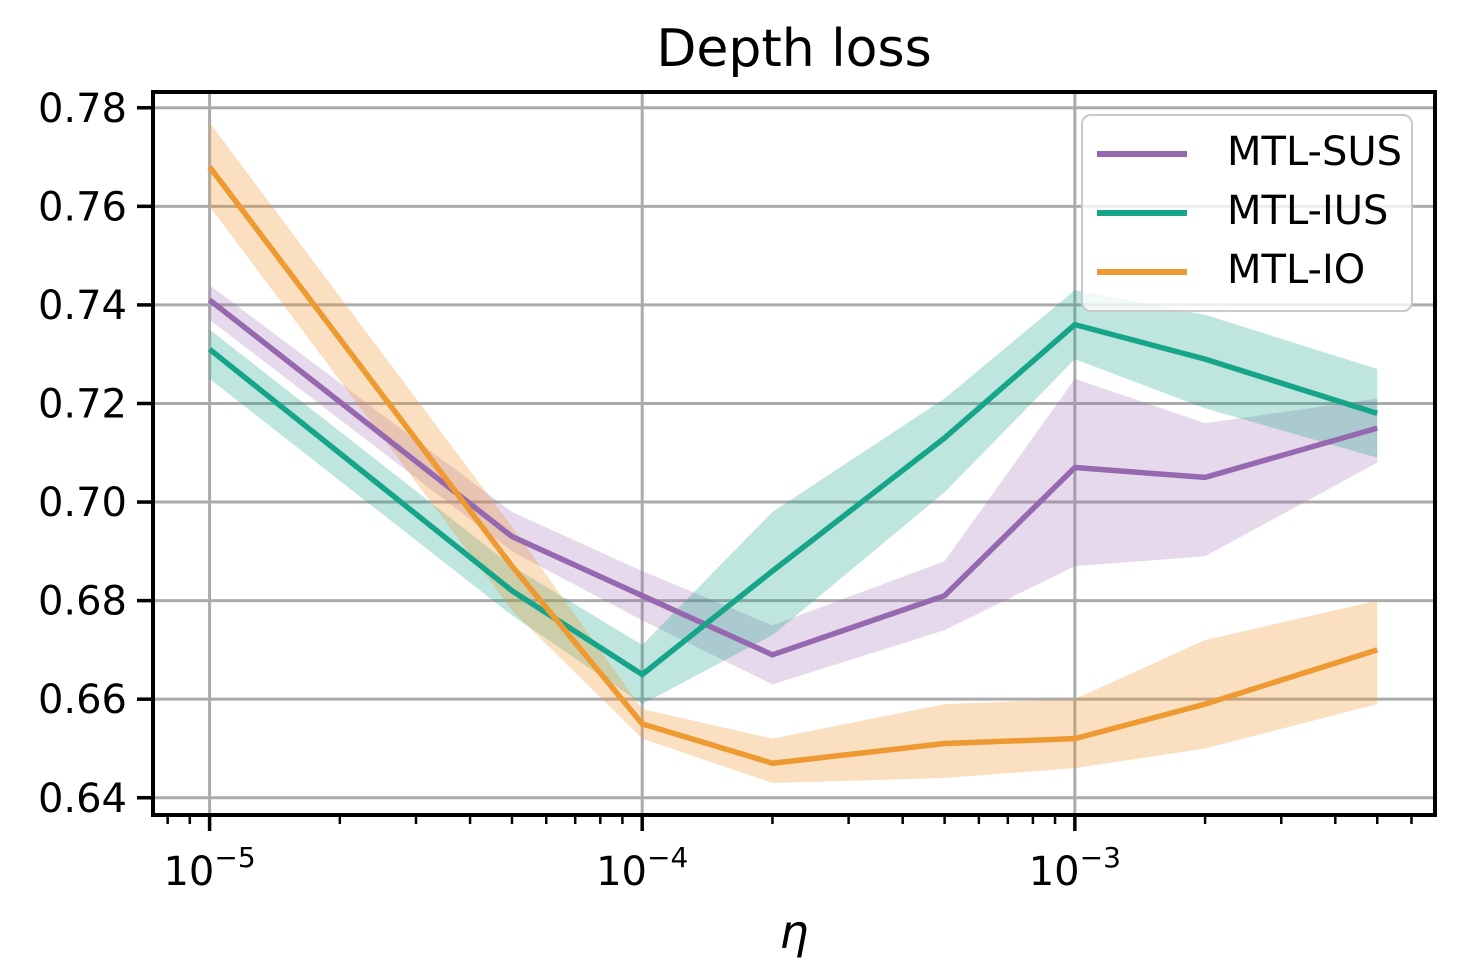 The height and width of the screenshot is (975, 1463). What do you see at coordinates (1142, 153) in the screenshot?
I see `legend-line-mtl-sus-icon` at bounding box center [1142, 153].